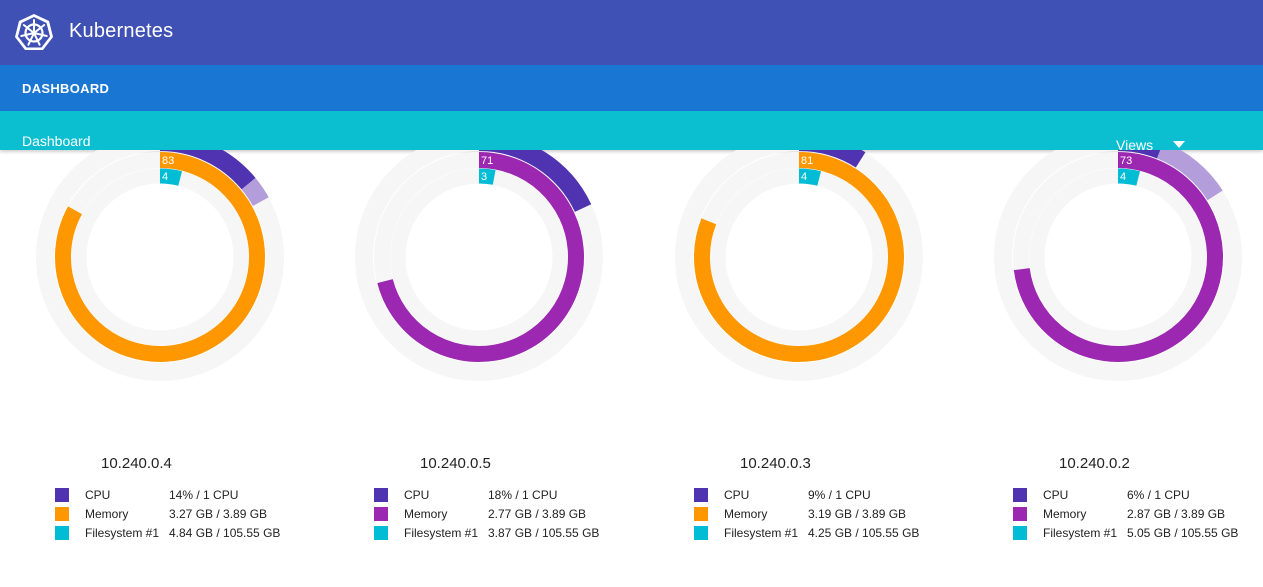  I want to click on node-ip: 10.240.0.2, so click(1094, 463).